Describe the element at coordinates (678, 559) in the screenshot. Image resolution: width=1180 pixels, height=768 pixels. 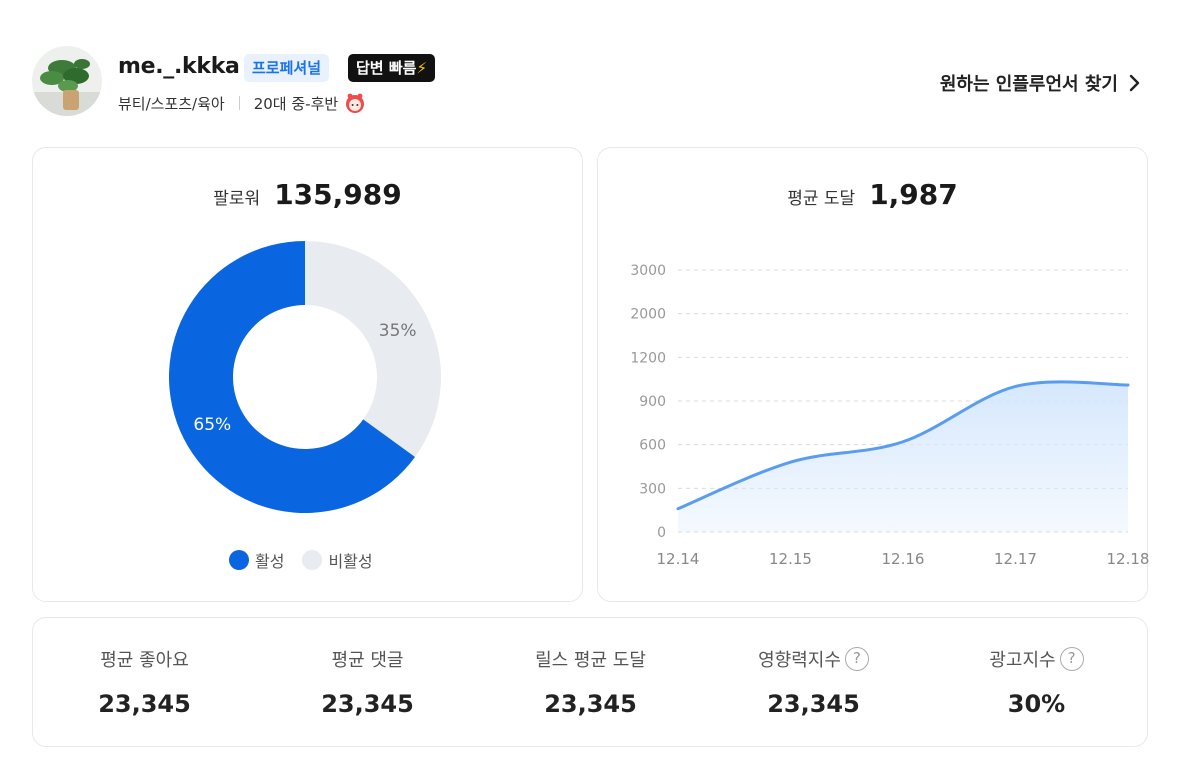
I see `x-tick-label: 12.14` at that location.